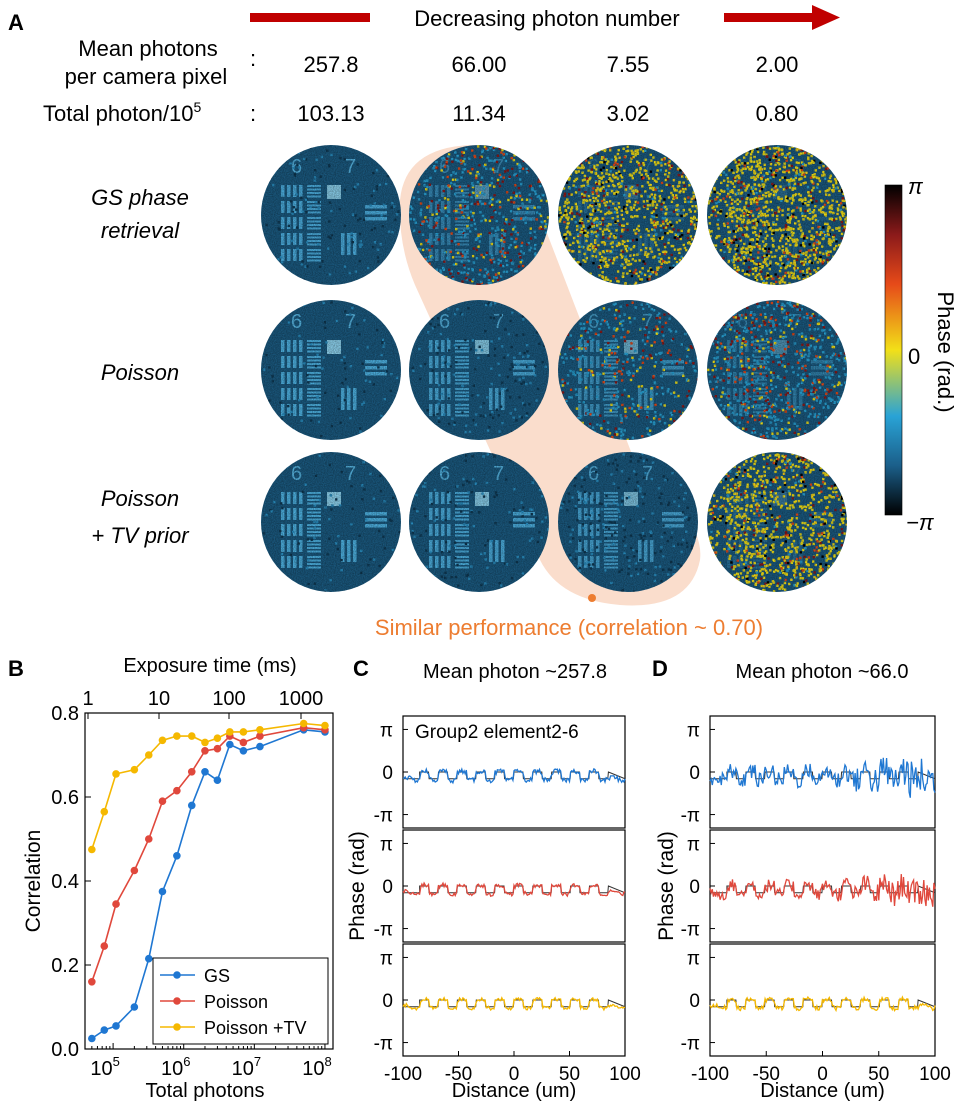  Describe the element at coordinates (769, 17) in the screenshot. I see `arrow-right-bar` at that location.